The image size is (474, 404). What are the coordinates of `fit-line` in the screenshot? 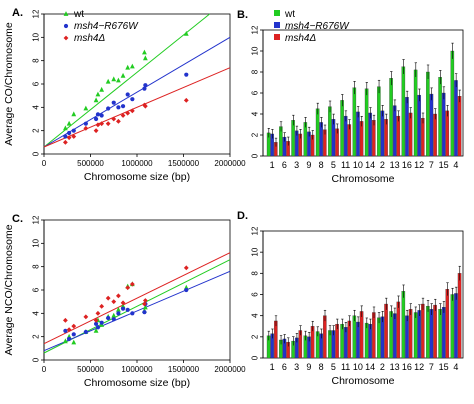 It's located at (137, 298).